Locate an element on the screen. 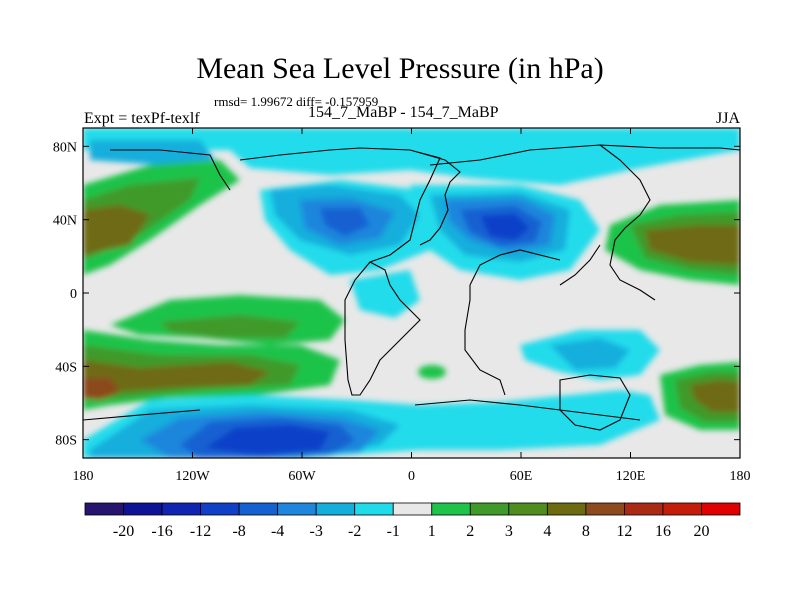  colorbar-label: -8 is located at coordinates (238, 531).